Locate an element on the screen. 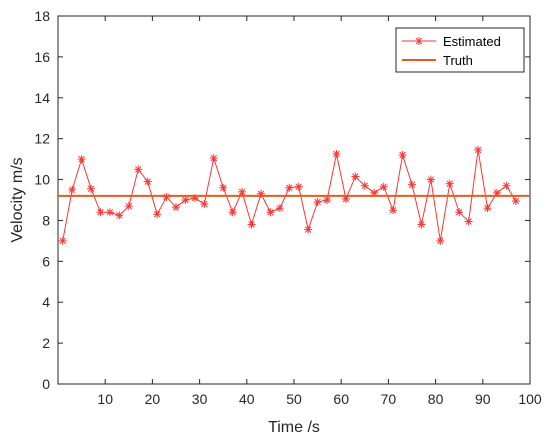 The image size is (550, 443). y-tick-label: 14 is located at coordinates (42, 98).